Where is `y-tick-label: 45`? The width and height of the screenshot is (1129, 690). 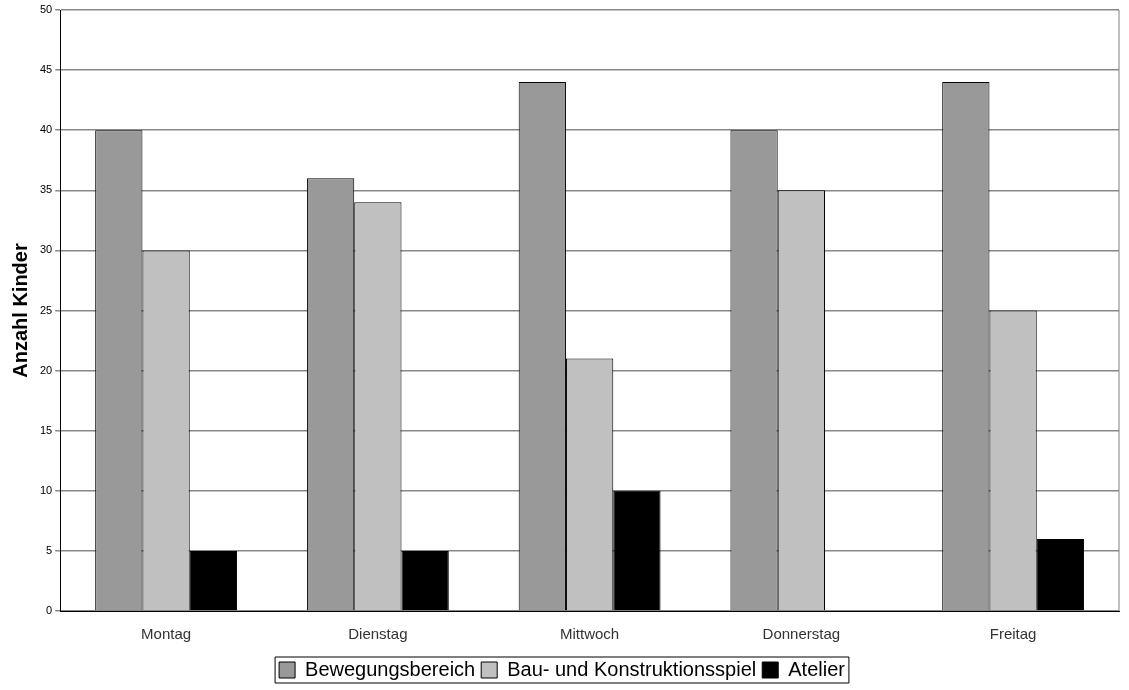 y-tick-label: 45 is located at coordinates (46, 69).